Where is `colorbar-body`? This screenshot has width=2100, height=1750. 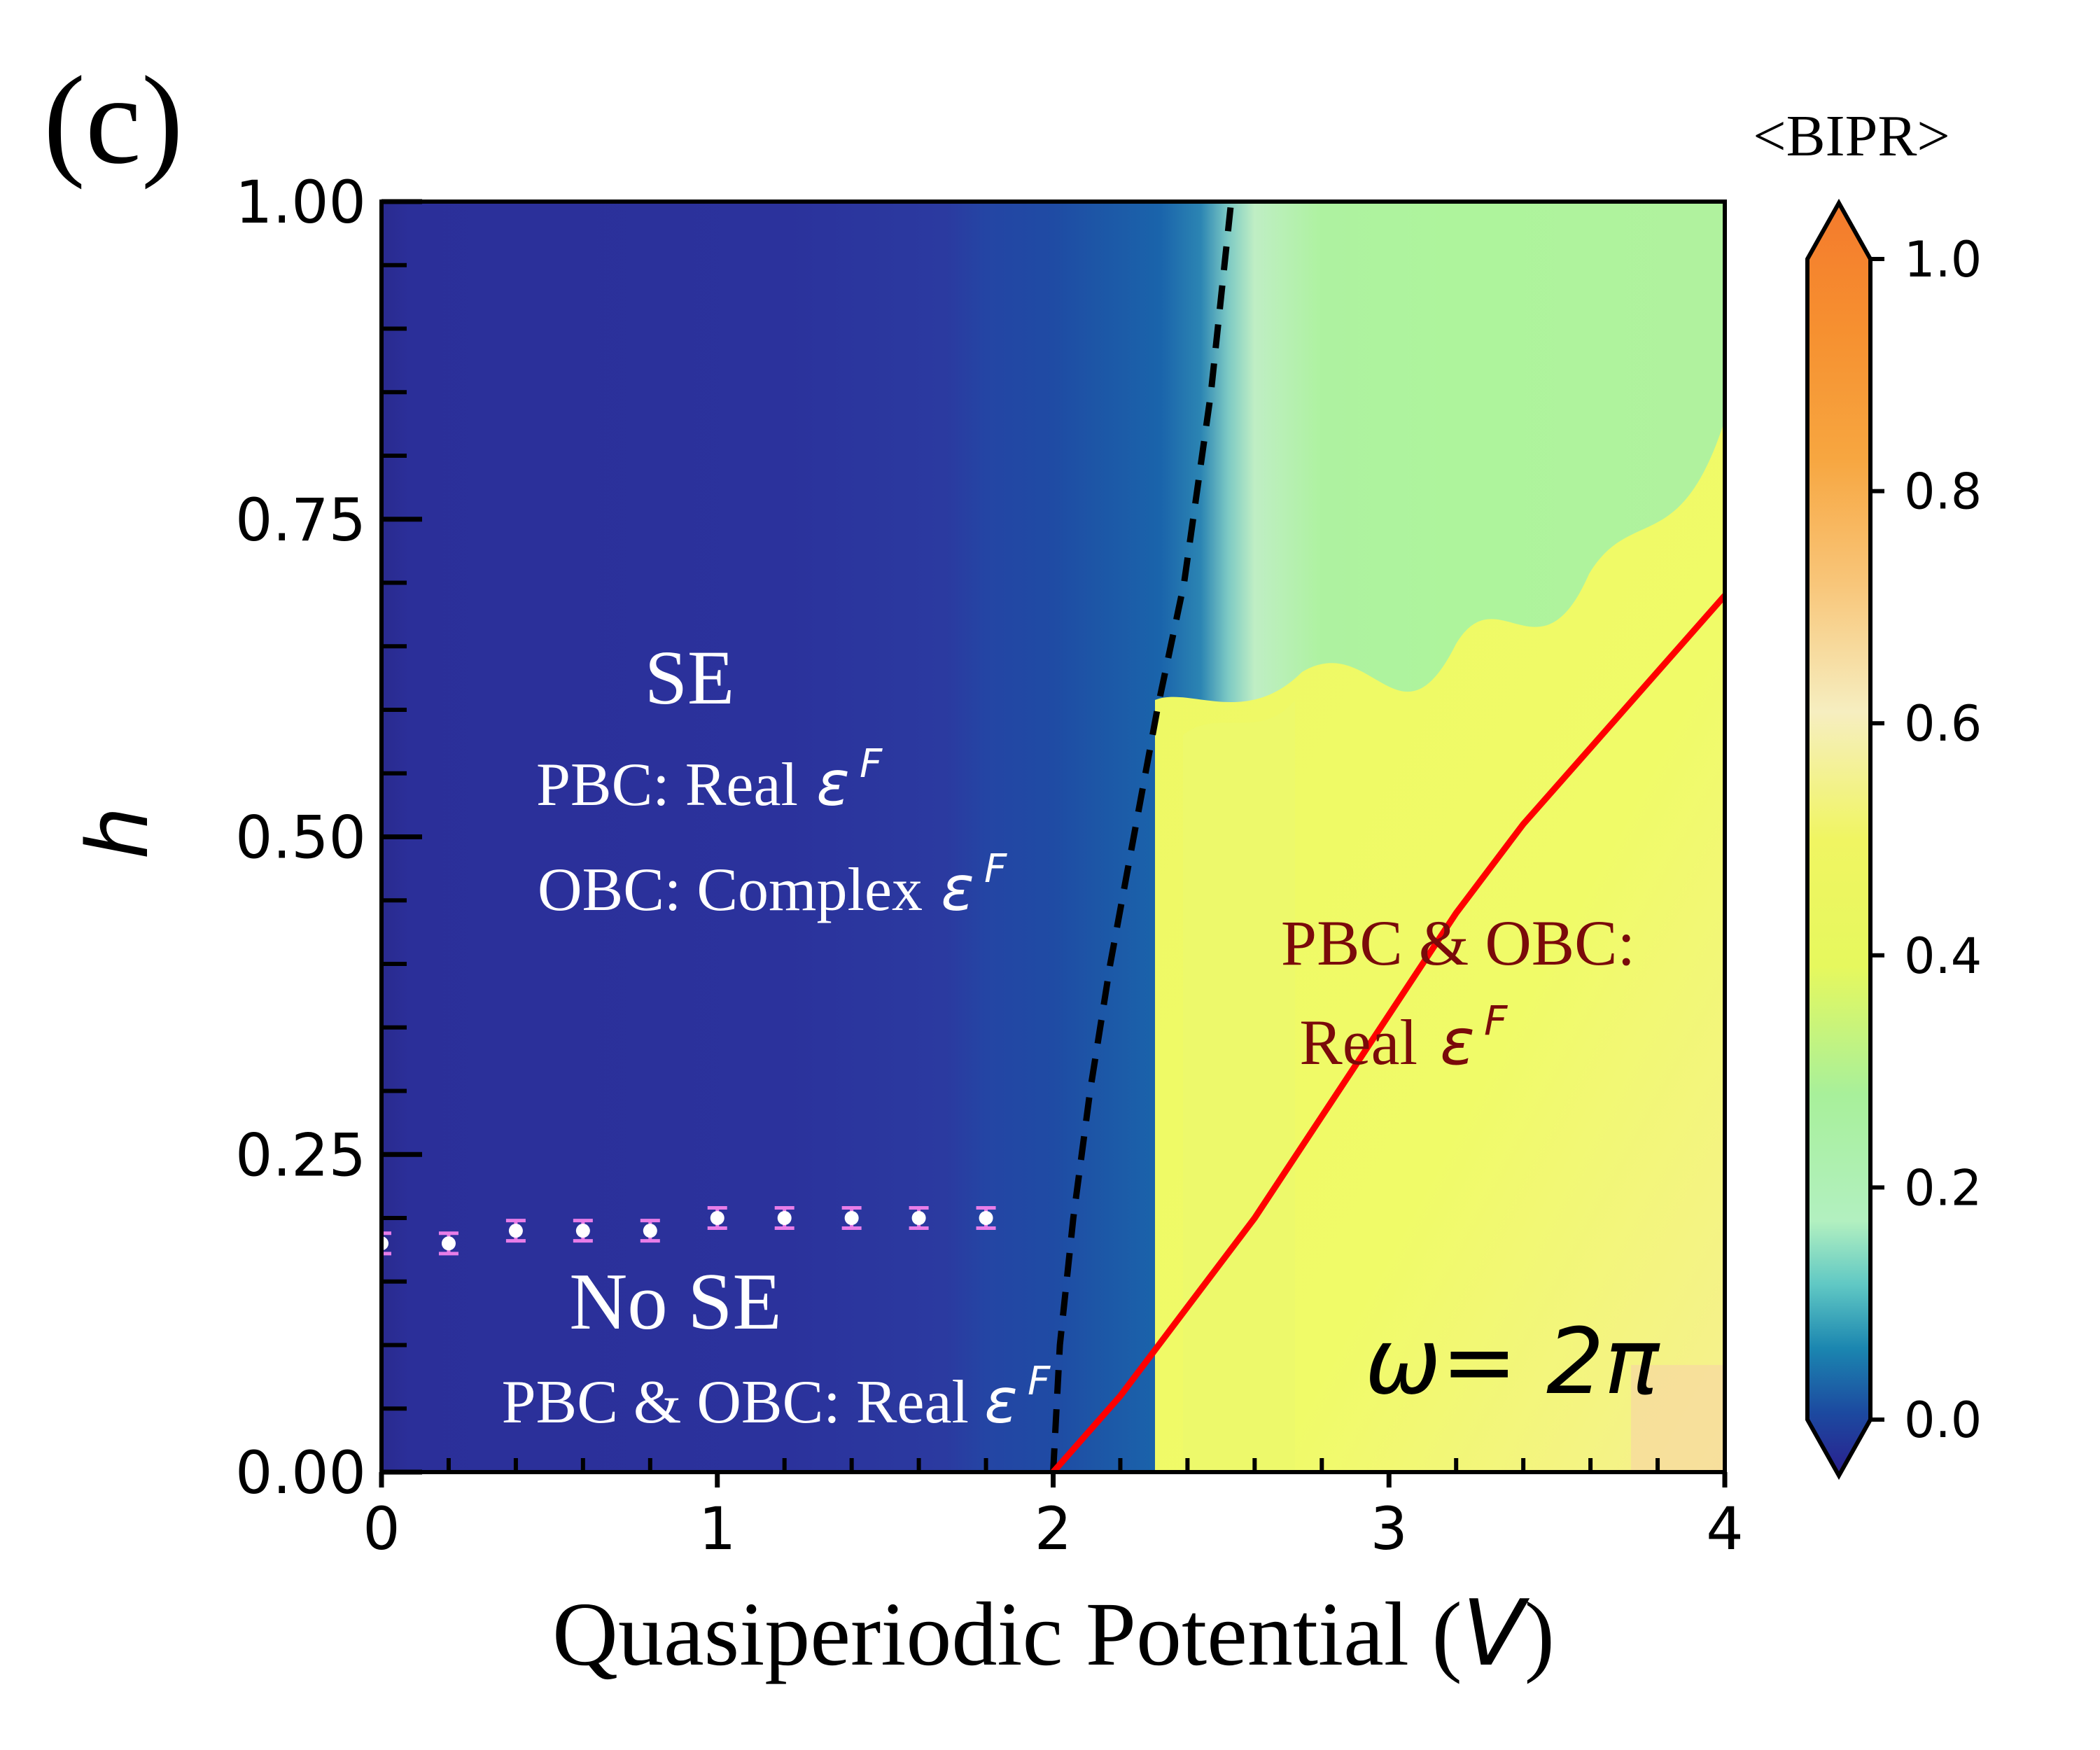
colorbar-body is located at coordinates (1838, 839).